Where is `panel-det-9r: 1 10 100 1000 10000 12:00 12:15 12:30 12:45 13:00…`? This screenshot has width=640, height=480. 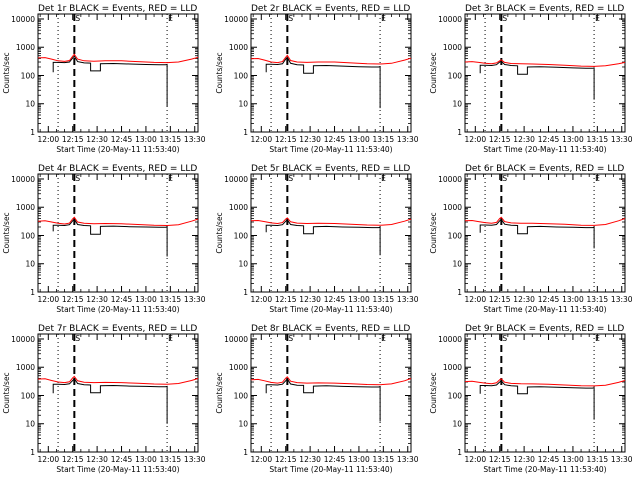
panel-det-9r: 1 10 100 1000 10000 12:00 12:15 12:30 12:45 13:00… is located at coordinates (531, 399).